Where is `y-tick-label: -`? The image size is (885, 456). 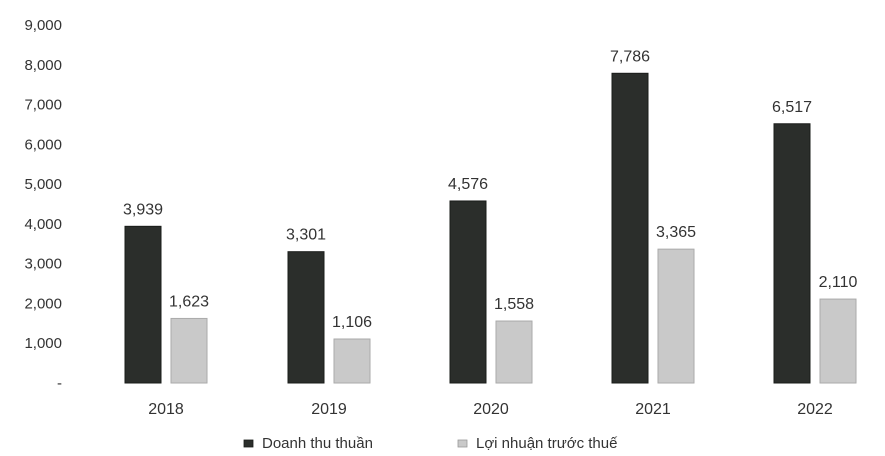
y-tick-label: - is located at coordinates (59, 383).